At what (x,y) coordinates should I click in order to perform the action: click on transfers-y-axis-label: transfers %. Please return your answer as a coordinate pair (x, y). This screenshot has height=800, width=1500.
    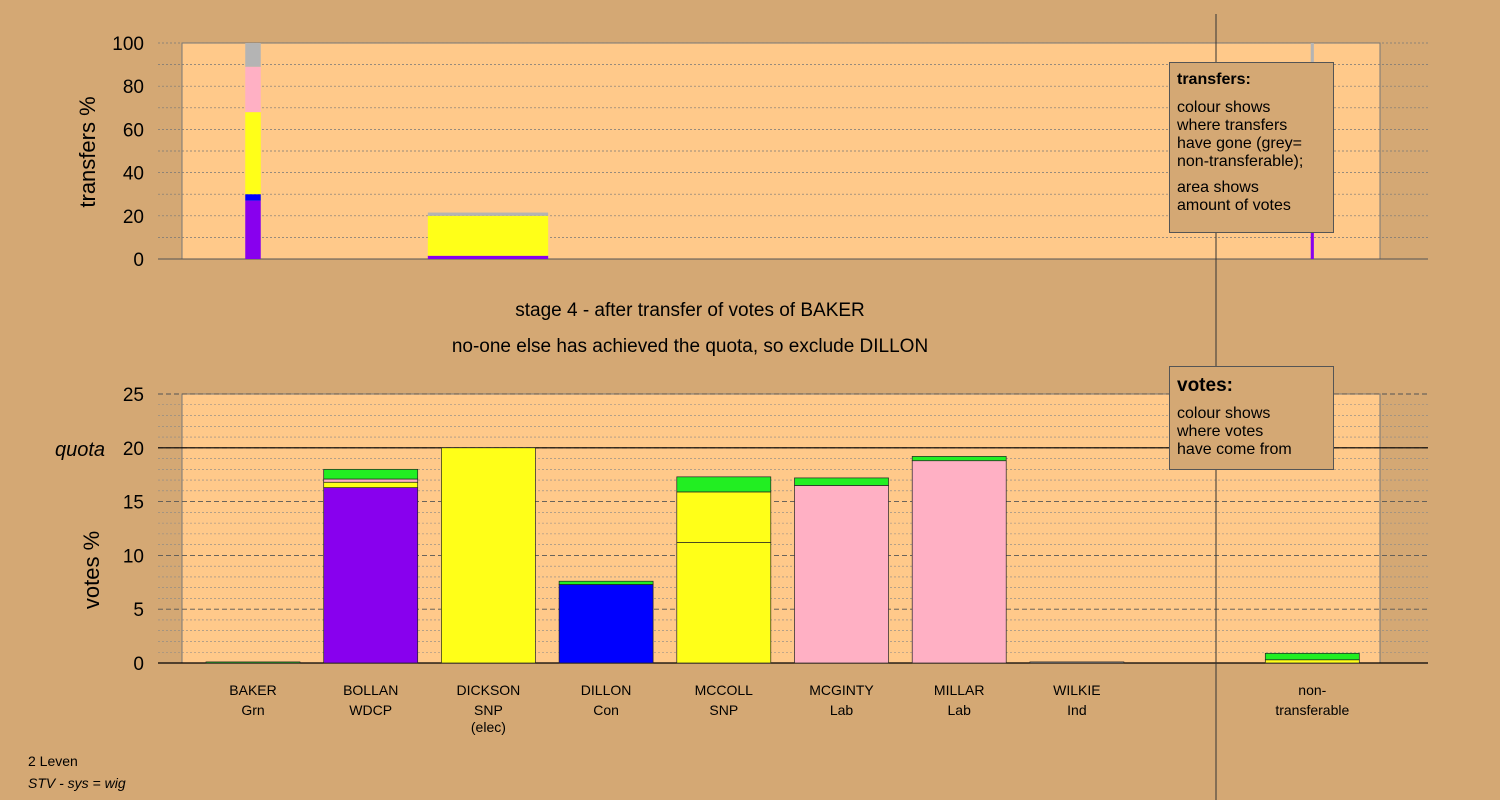
    Looking at the image, I should click on (87, 151).